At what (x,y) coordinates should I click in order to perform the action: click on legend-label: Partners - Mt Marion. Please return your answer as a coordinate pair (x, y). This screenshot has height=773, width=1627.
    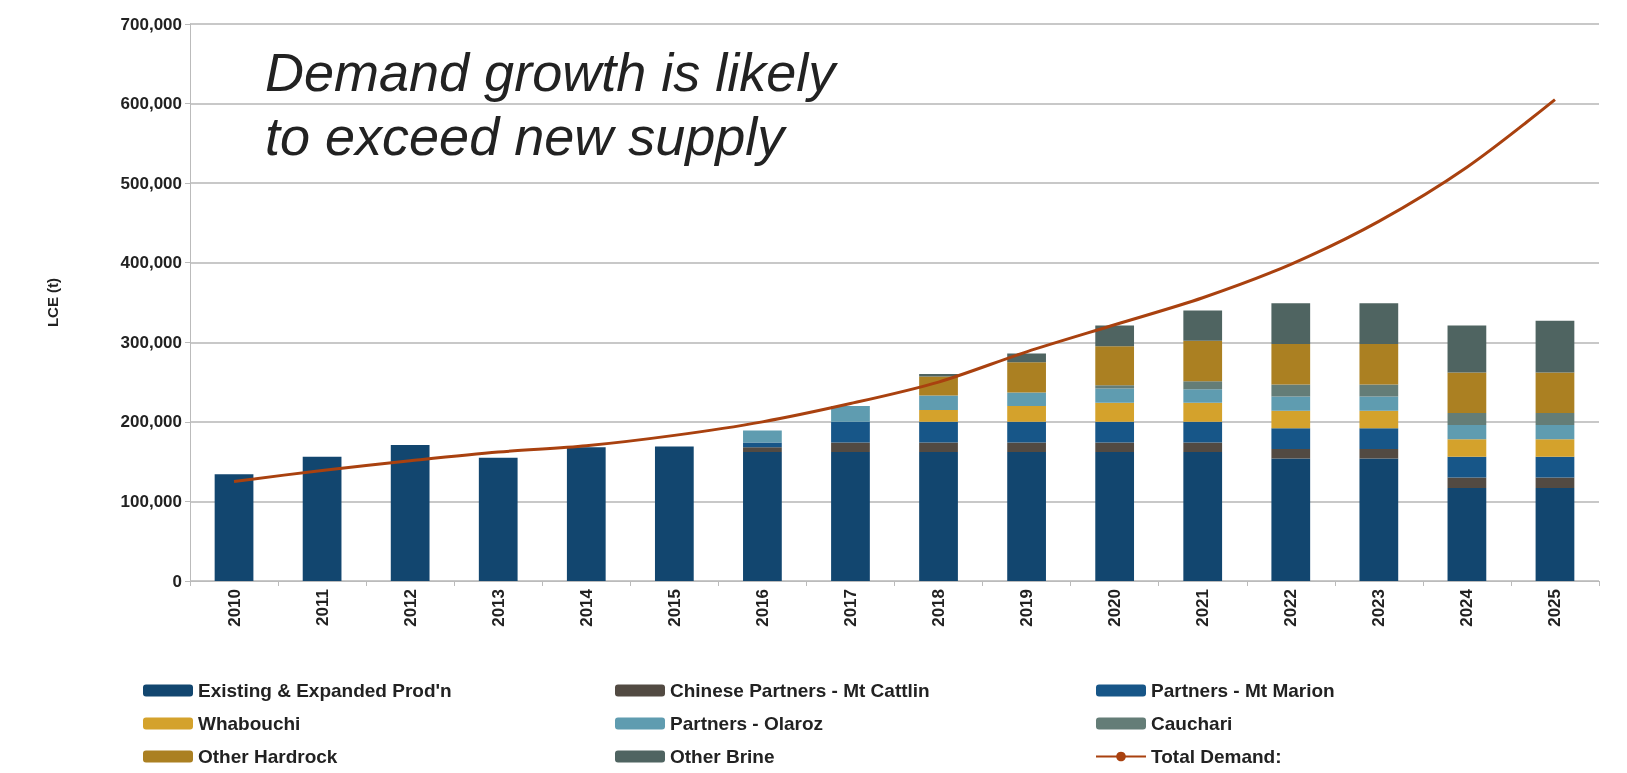
    Looking at the image, I should click on (1243, 690).